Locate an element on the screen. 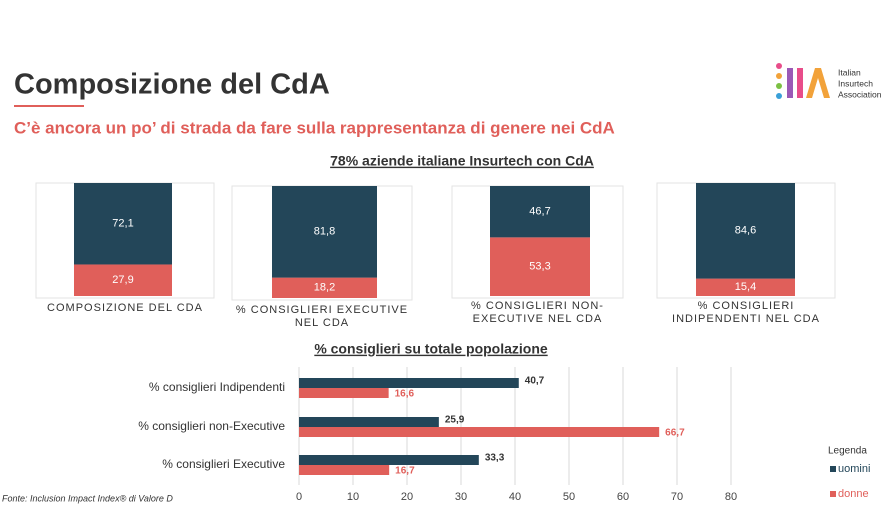  x-tick-label: 10 is located at coordinates (353, 497).